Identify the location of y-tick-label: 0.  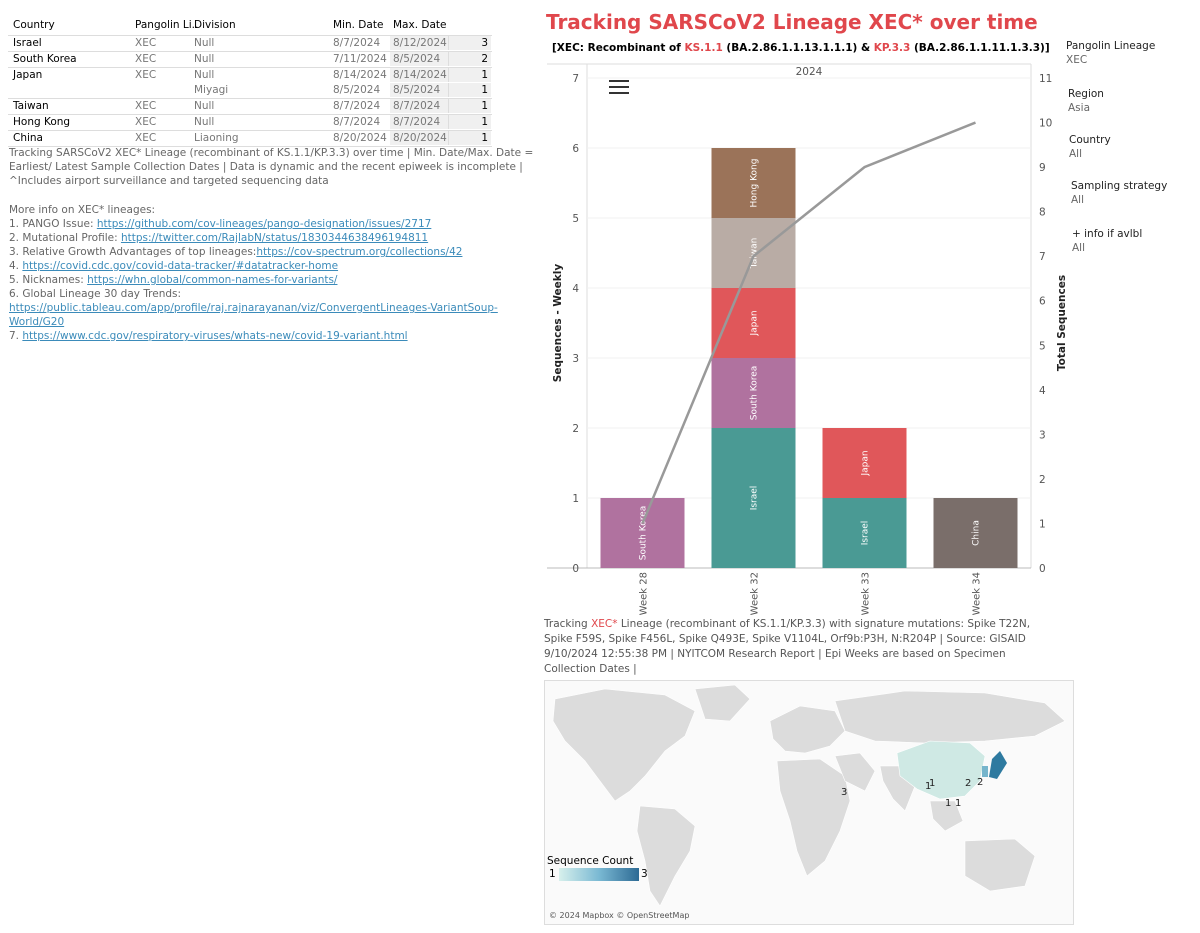
(575, 569).